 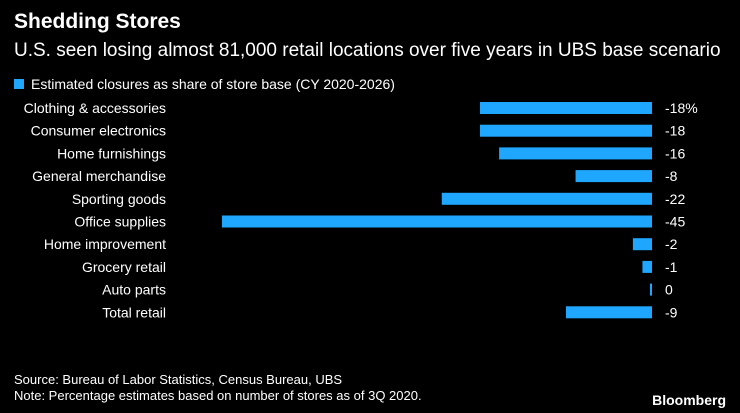 I want to click on category-label: Home furnishings, so click(x=111, y=153).